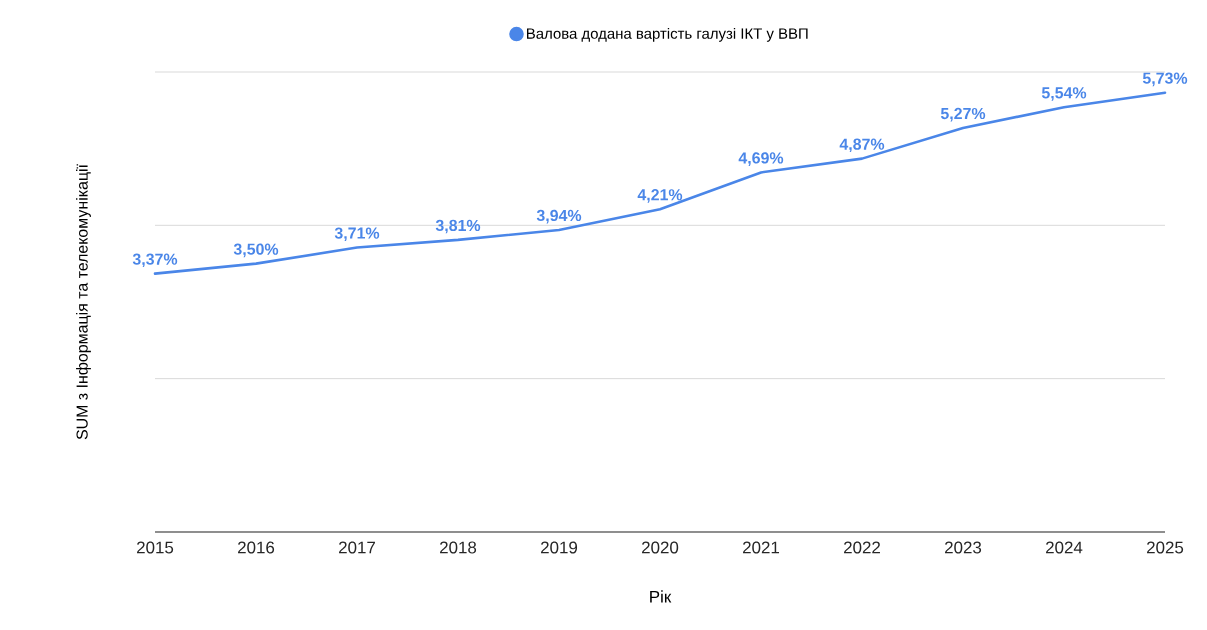 The image size is (1207, 630). Describe the element at coordinates (155, 547) in the screenshot. I see `x-tick-label: 2015` at that location.